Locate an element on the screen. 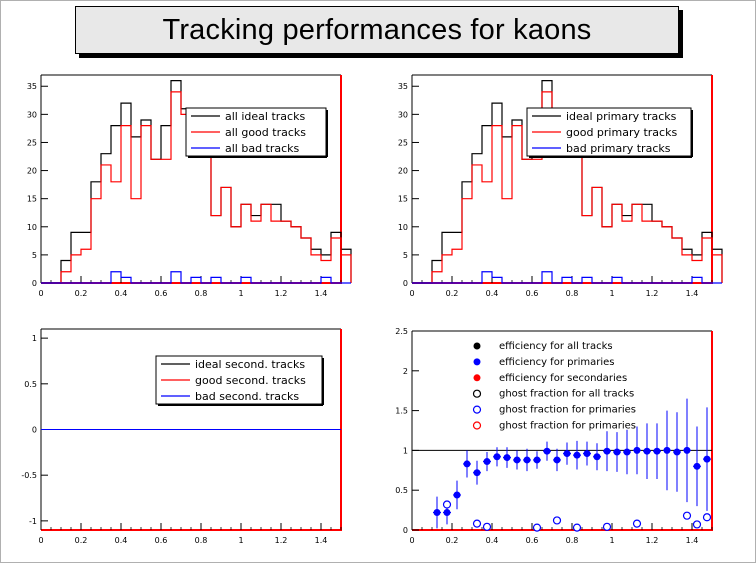 The image size is (756, 563). legend-label-2: bad second. tracks is located at coordinates (247, 396).